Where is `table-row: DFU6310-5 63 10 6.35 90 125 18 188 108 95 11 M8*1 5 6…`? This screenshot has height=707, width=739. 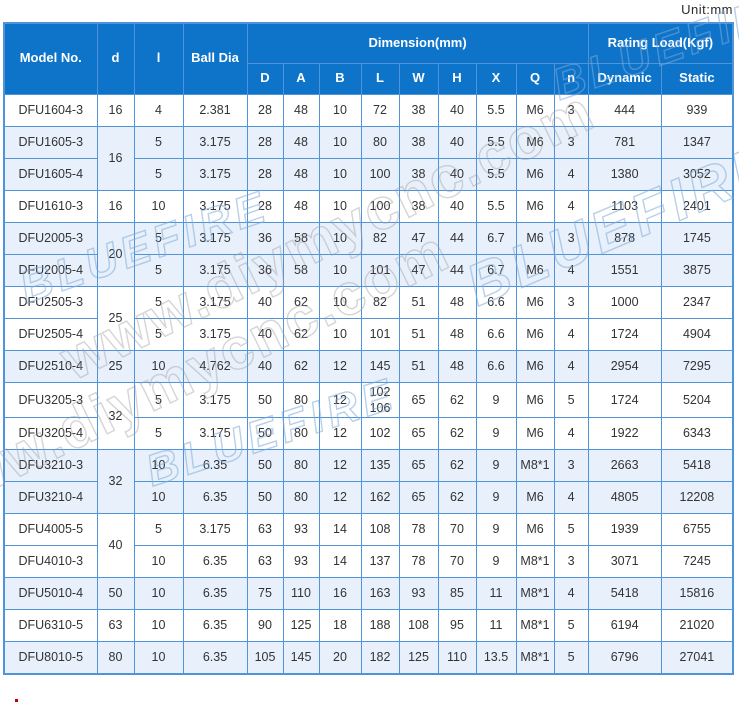 table-row: DFU6310-5 63 10 6.35 90 125 18 188 108 95 11 M8*1 5 6… is located at coordinates (368, 625).